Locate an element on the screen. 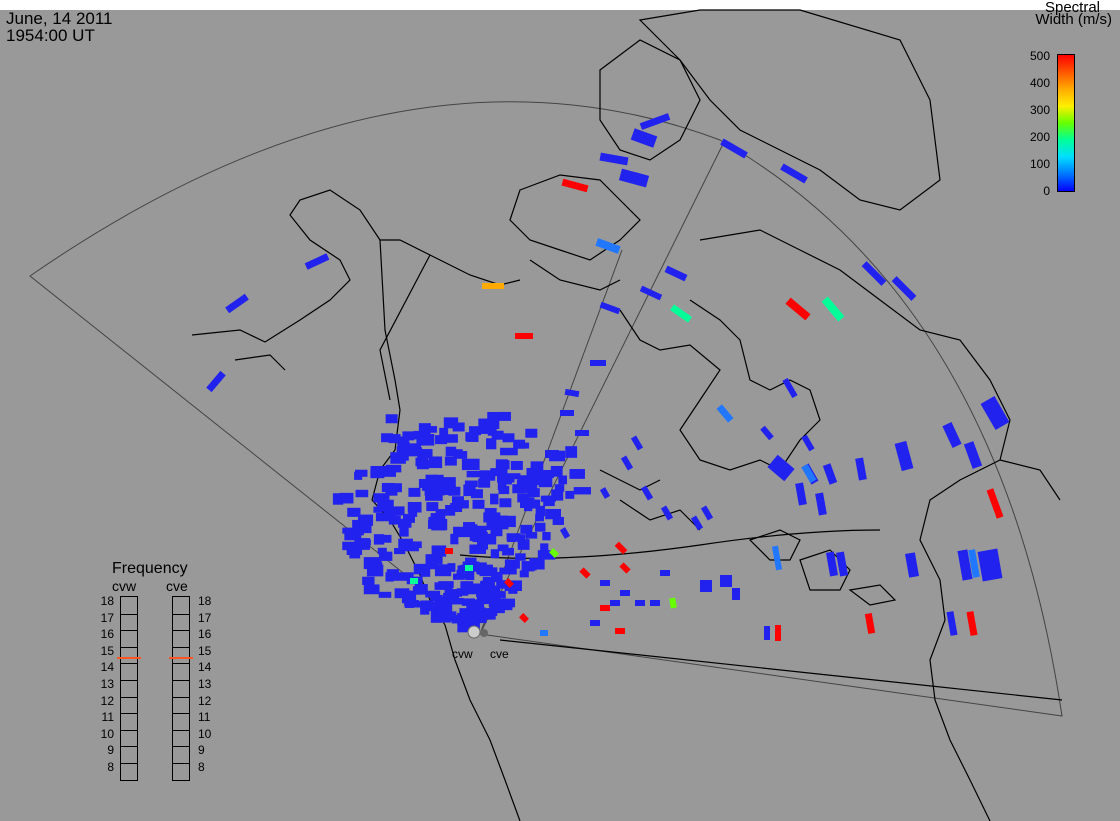  frequency-level-label: 9 is located at coordinates (201, 750).